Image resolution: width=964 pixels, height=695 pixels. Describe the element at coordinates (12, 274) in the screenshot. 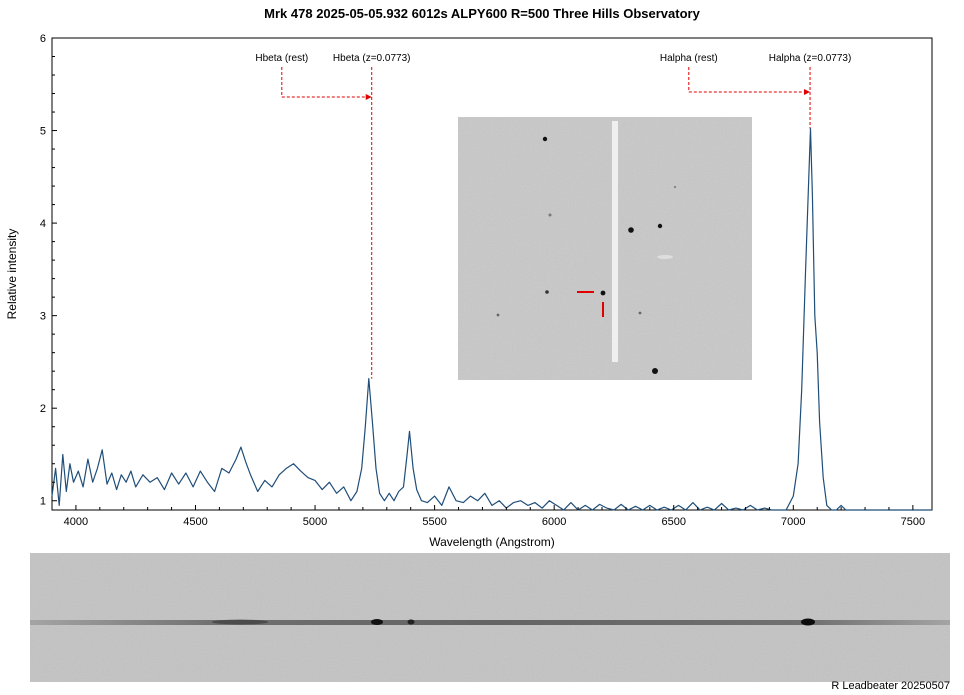

I see `y-axis-label: Relative intensity` at that location.